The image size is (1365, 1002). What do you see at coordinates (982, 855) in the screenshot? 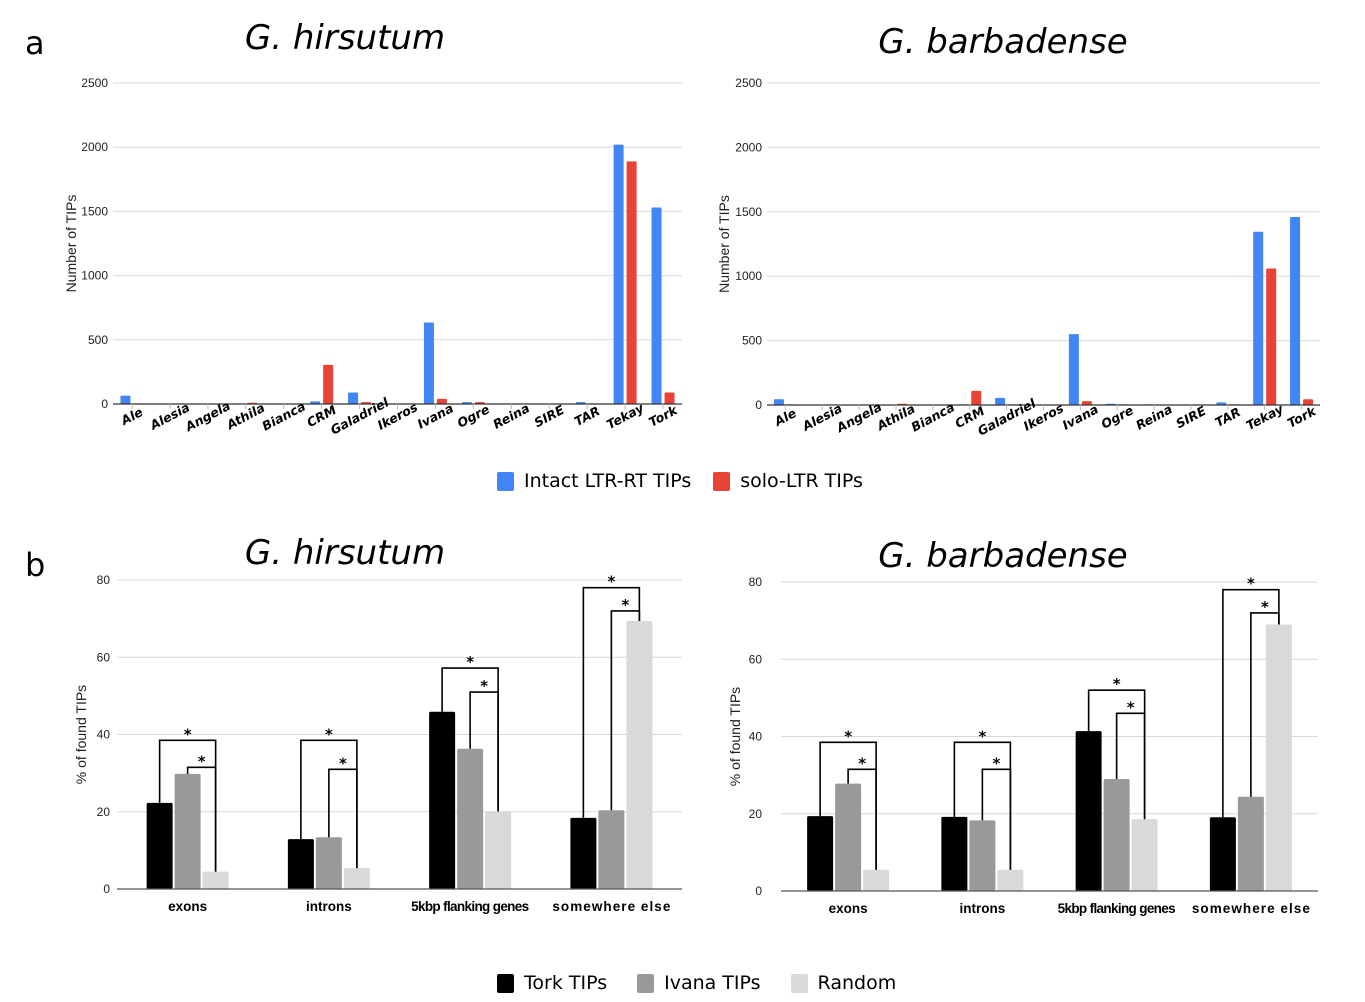
I see `bar-ivana-tips-introns` at bounding box center [982, 855].